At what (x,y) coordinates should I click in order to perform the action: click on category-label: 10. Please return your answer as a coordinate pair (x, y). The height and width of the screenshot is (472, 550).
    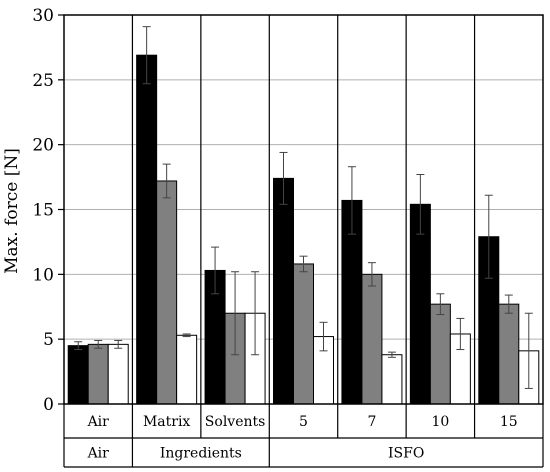
    Looking at the image, I should click on (440, 422).